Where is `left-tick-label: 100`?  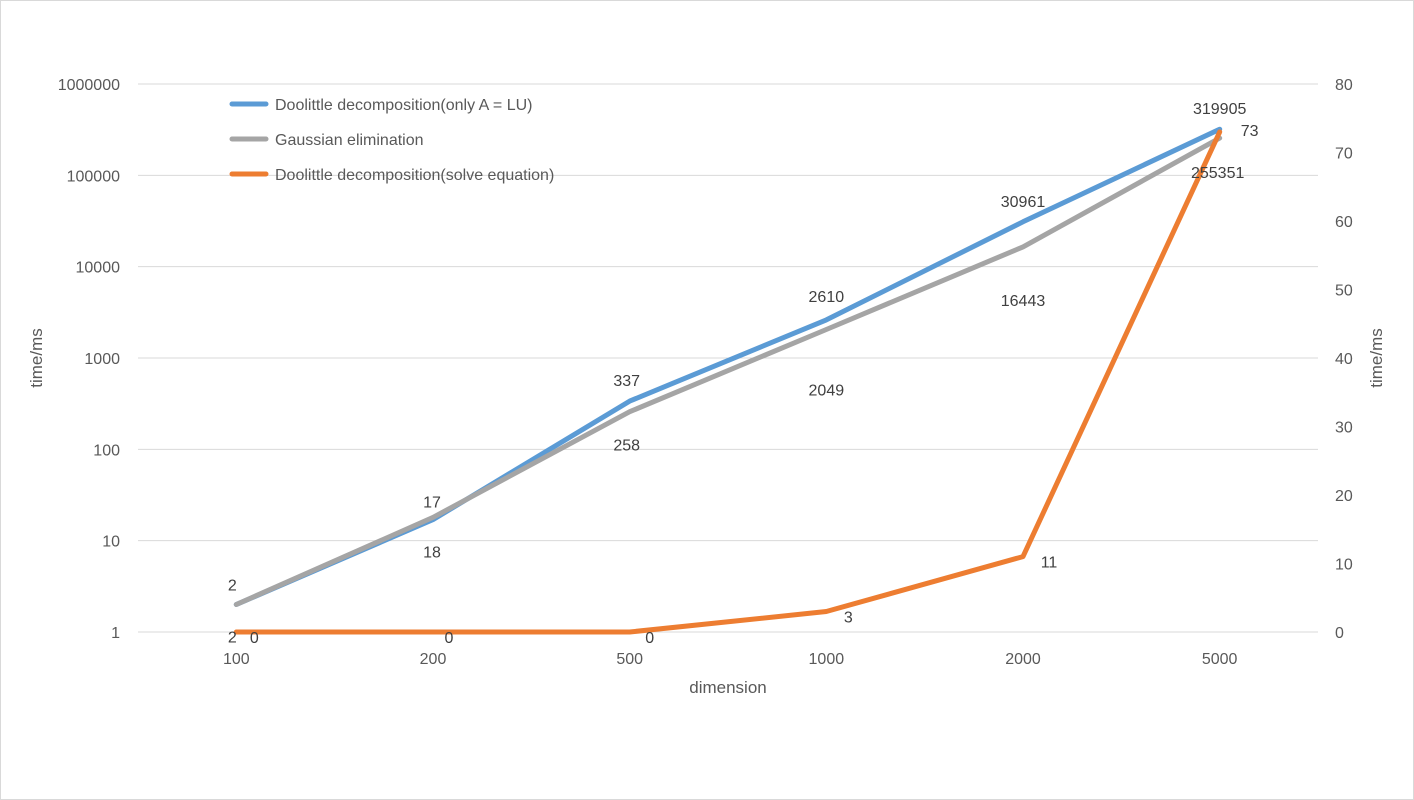 left-tick-label: 100 is located at coordinates (106, 450).